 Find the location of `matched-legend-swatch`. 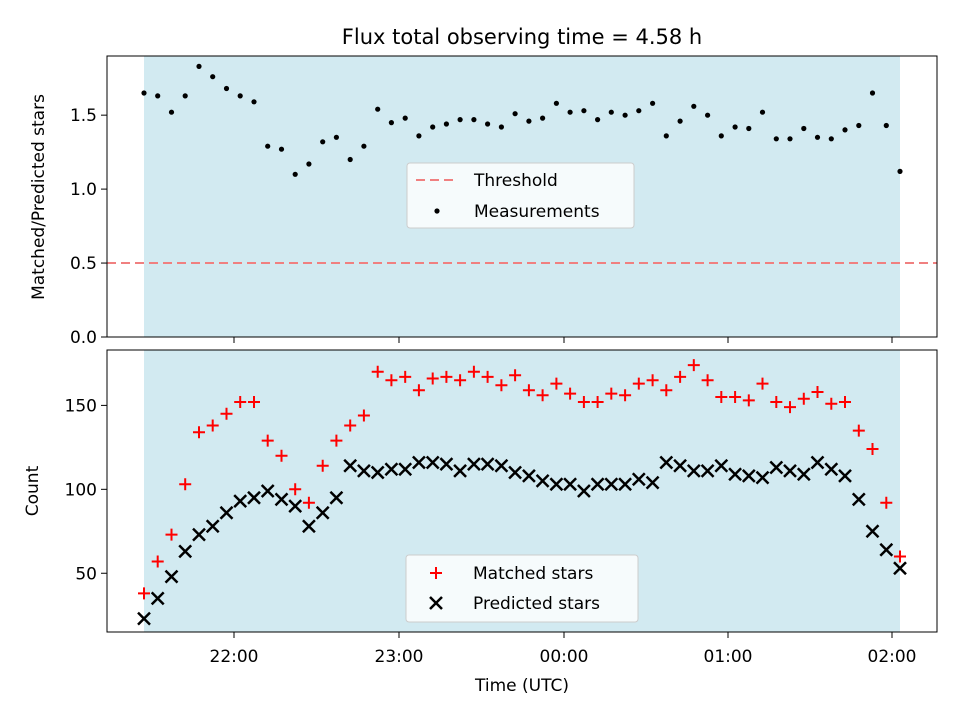

matched-legend-swatch is located at coordinates (436, 573).